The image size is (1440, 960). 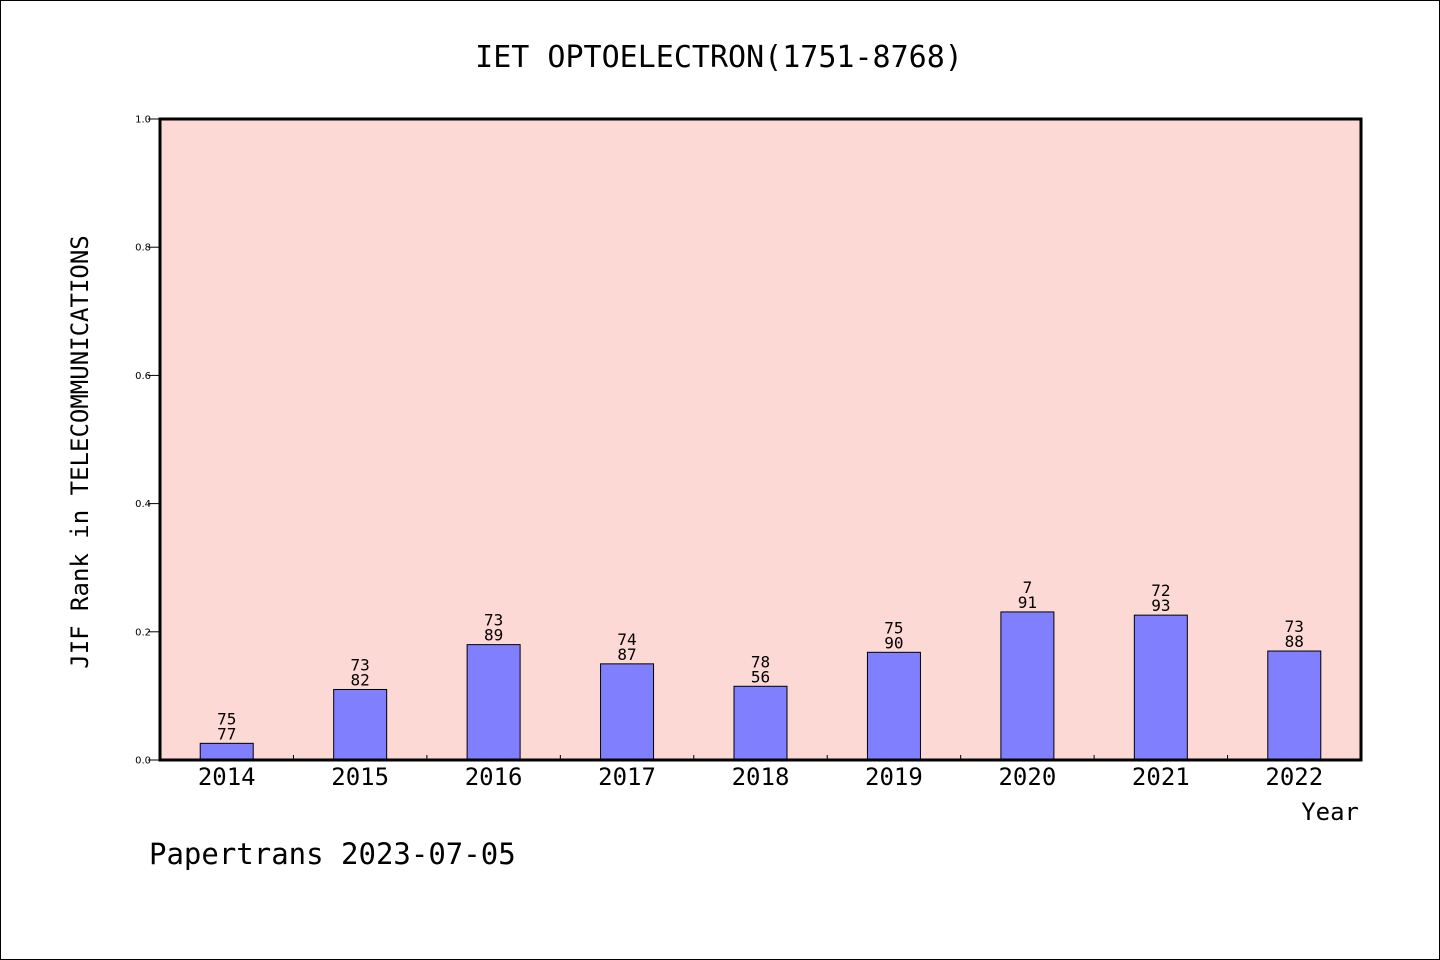 I want to click on x-tick-label: 2015, so click(x=360, y=777).